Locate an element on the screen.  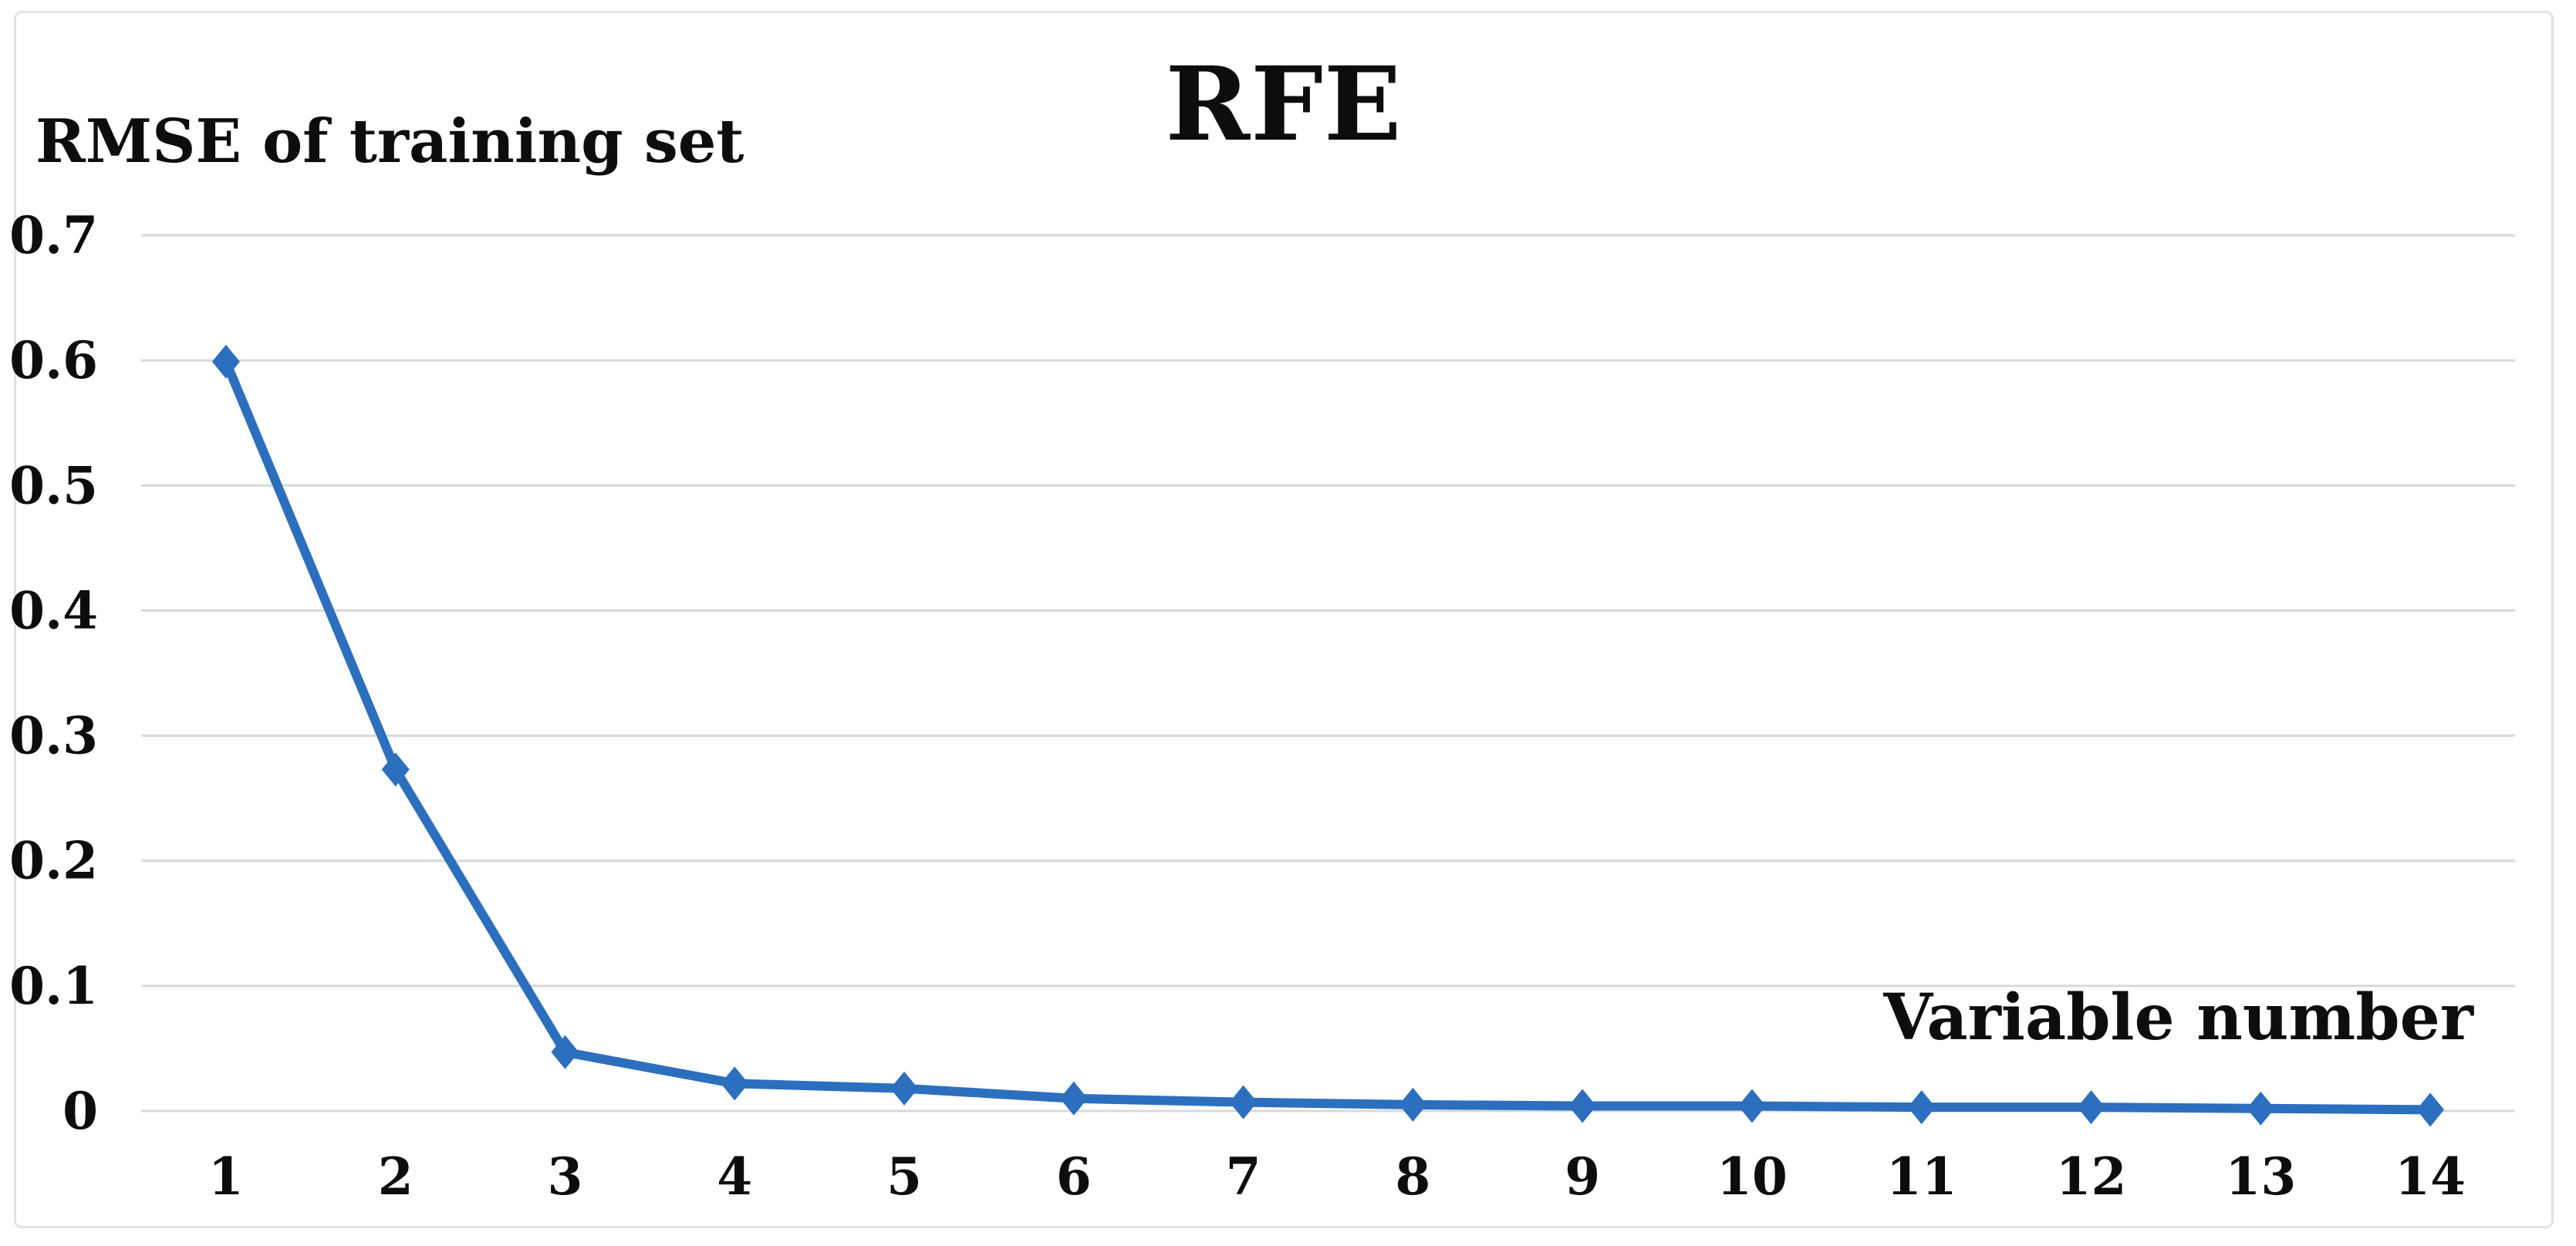
x-tick-label: 2 is located at coordinates (396, 1176).